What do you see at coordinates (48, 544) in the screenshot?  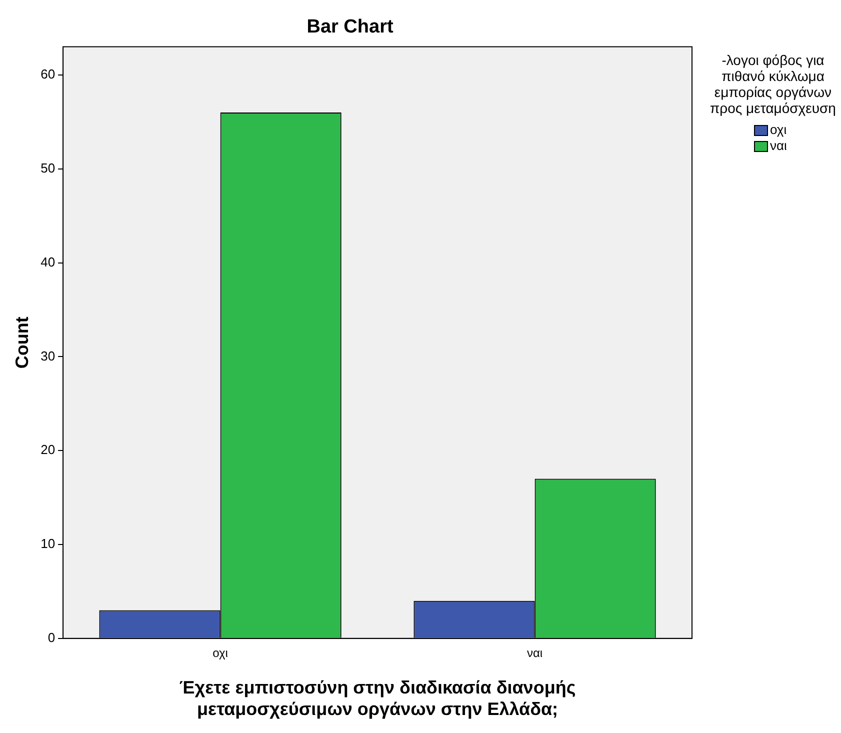 I see `y-tick-label: 10` at bounding box center [48, 544].